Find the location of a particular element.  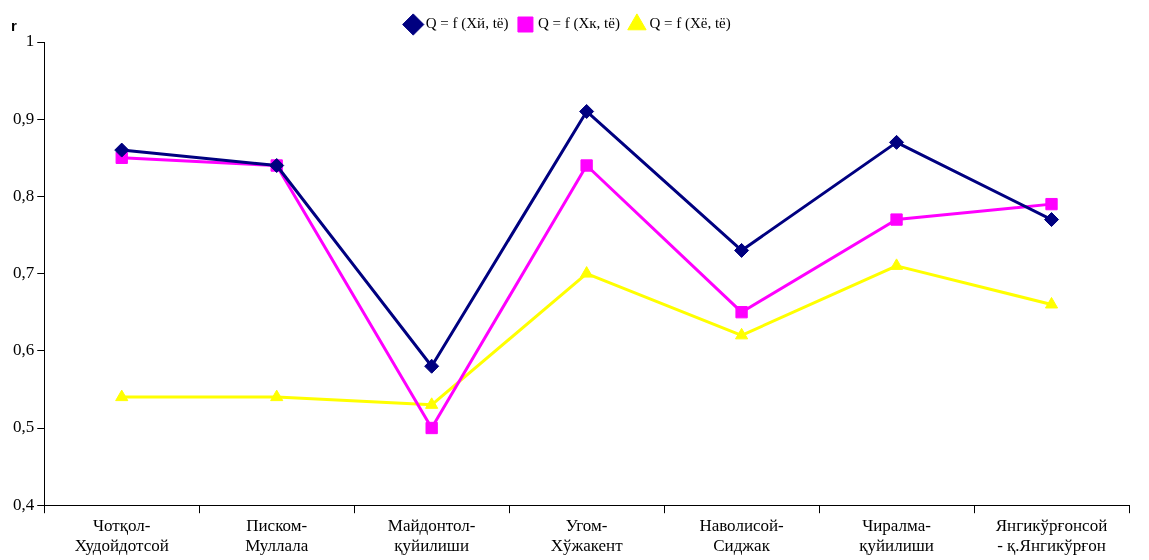

x-tick-label: Угом- Хўжакент is located at coordinates (587, 535).